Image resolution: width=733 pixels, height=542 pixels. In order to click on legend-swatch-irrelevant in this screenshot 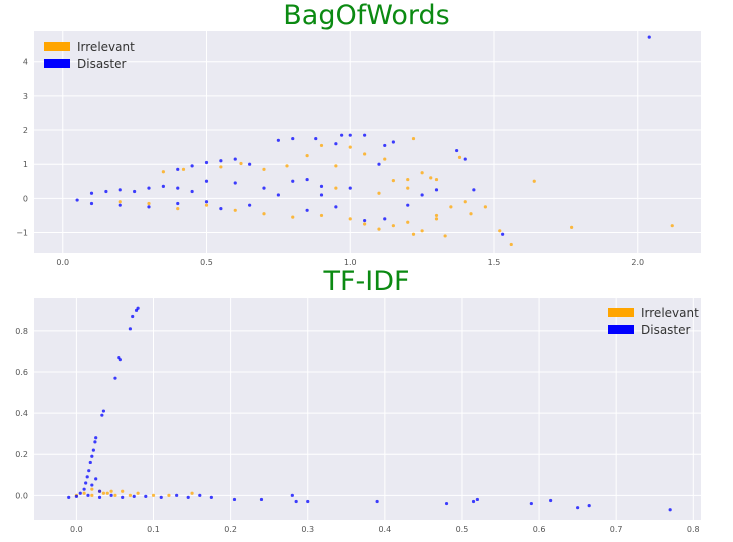, I will do `click(57, 46)`.